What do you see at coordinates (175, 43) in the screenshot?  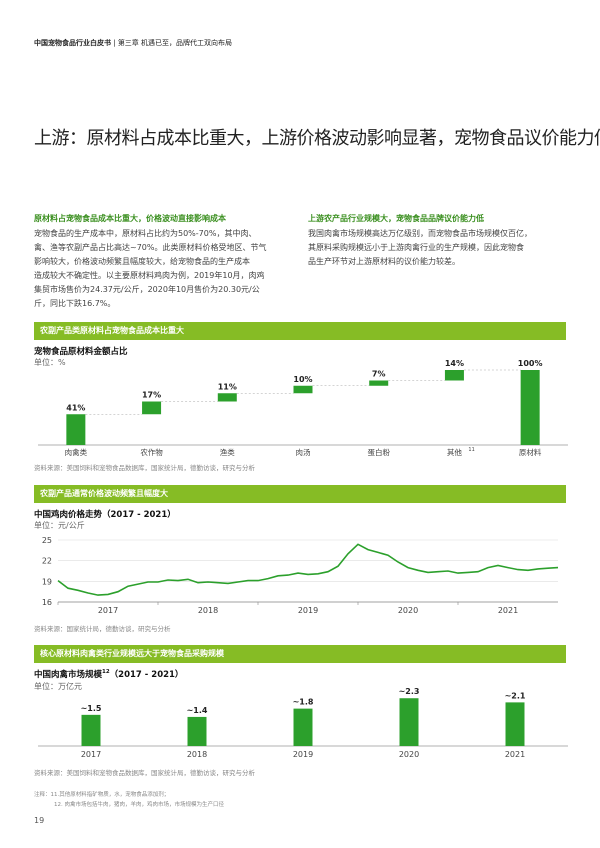 I see `chapter-title: 第三章 机遇已至，品牌代工双向布局` at bounding box center [175, 43].